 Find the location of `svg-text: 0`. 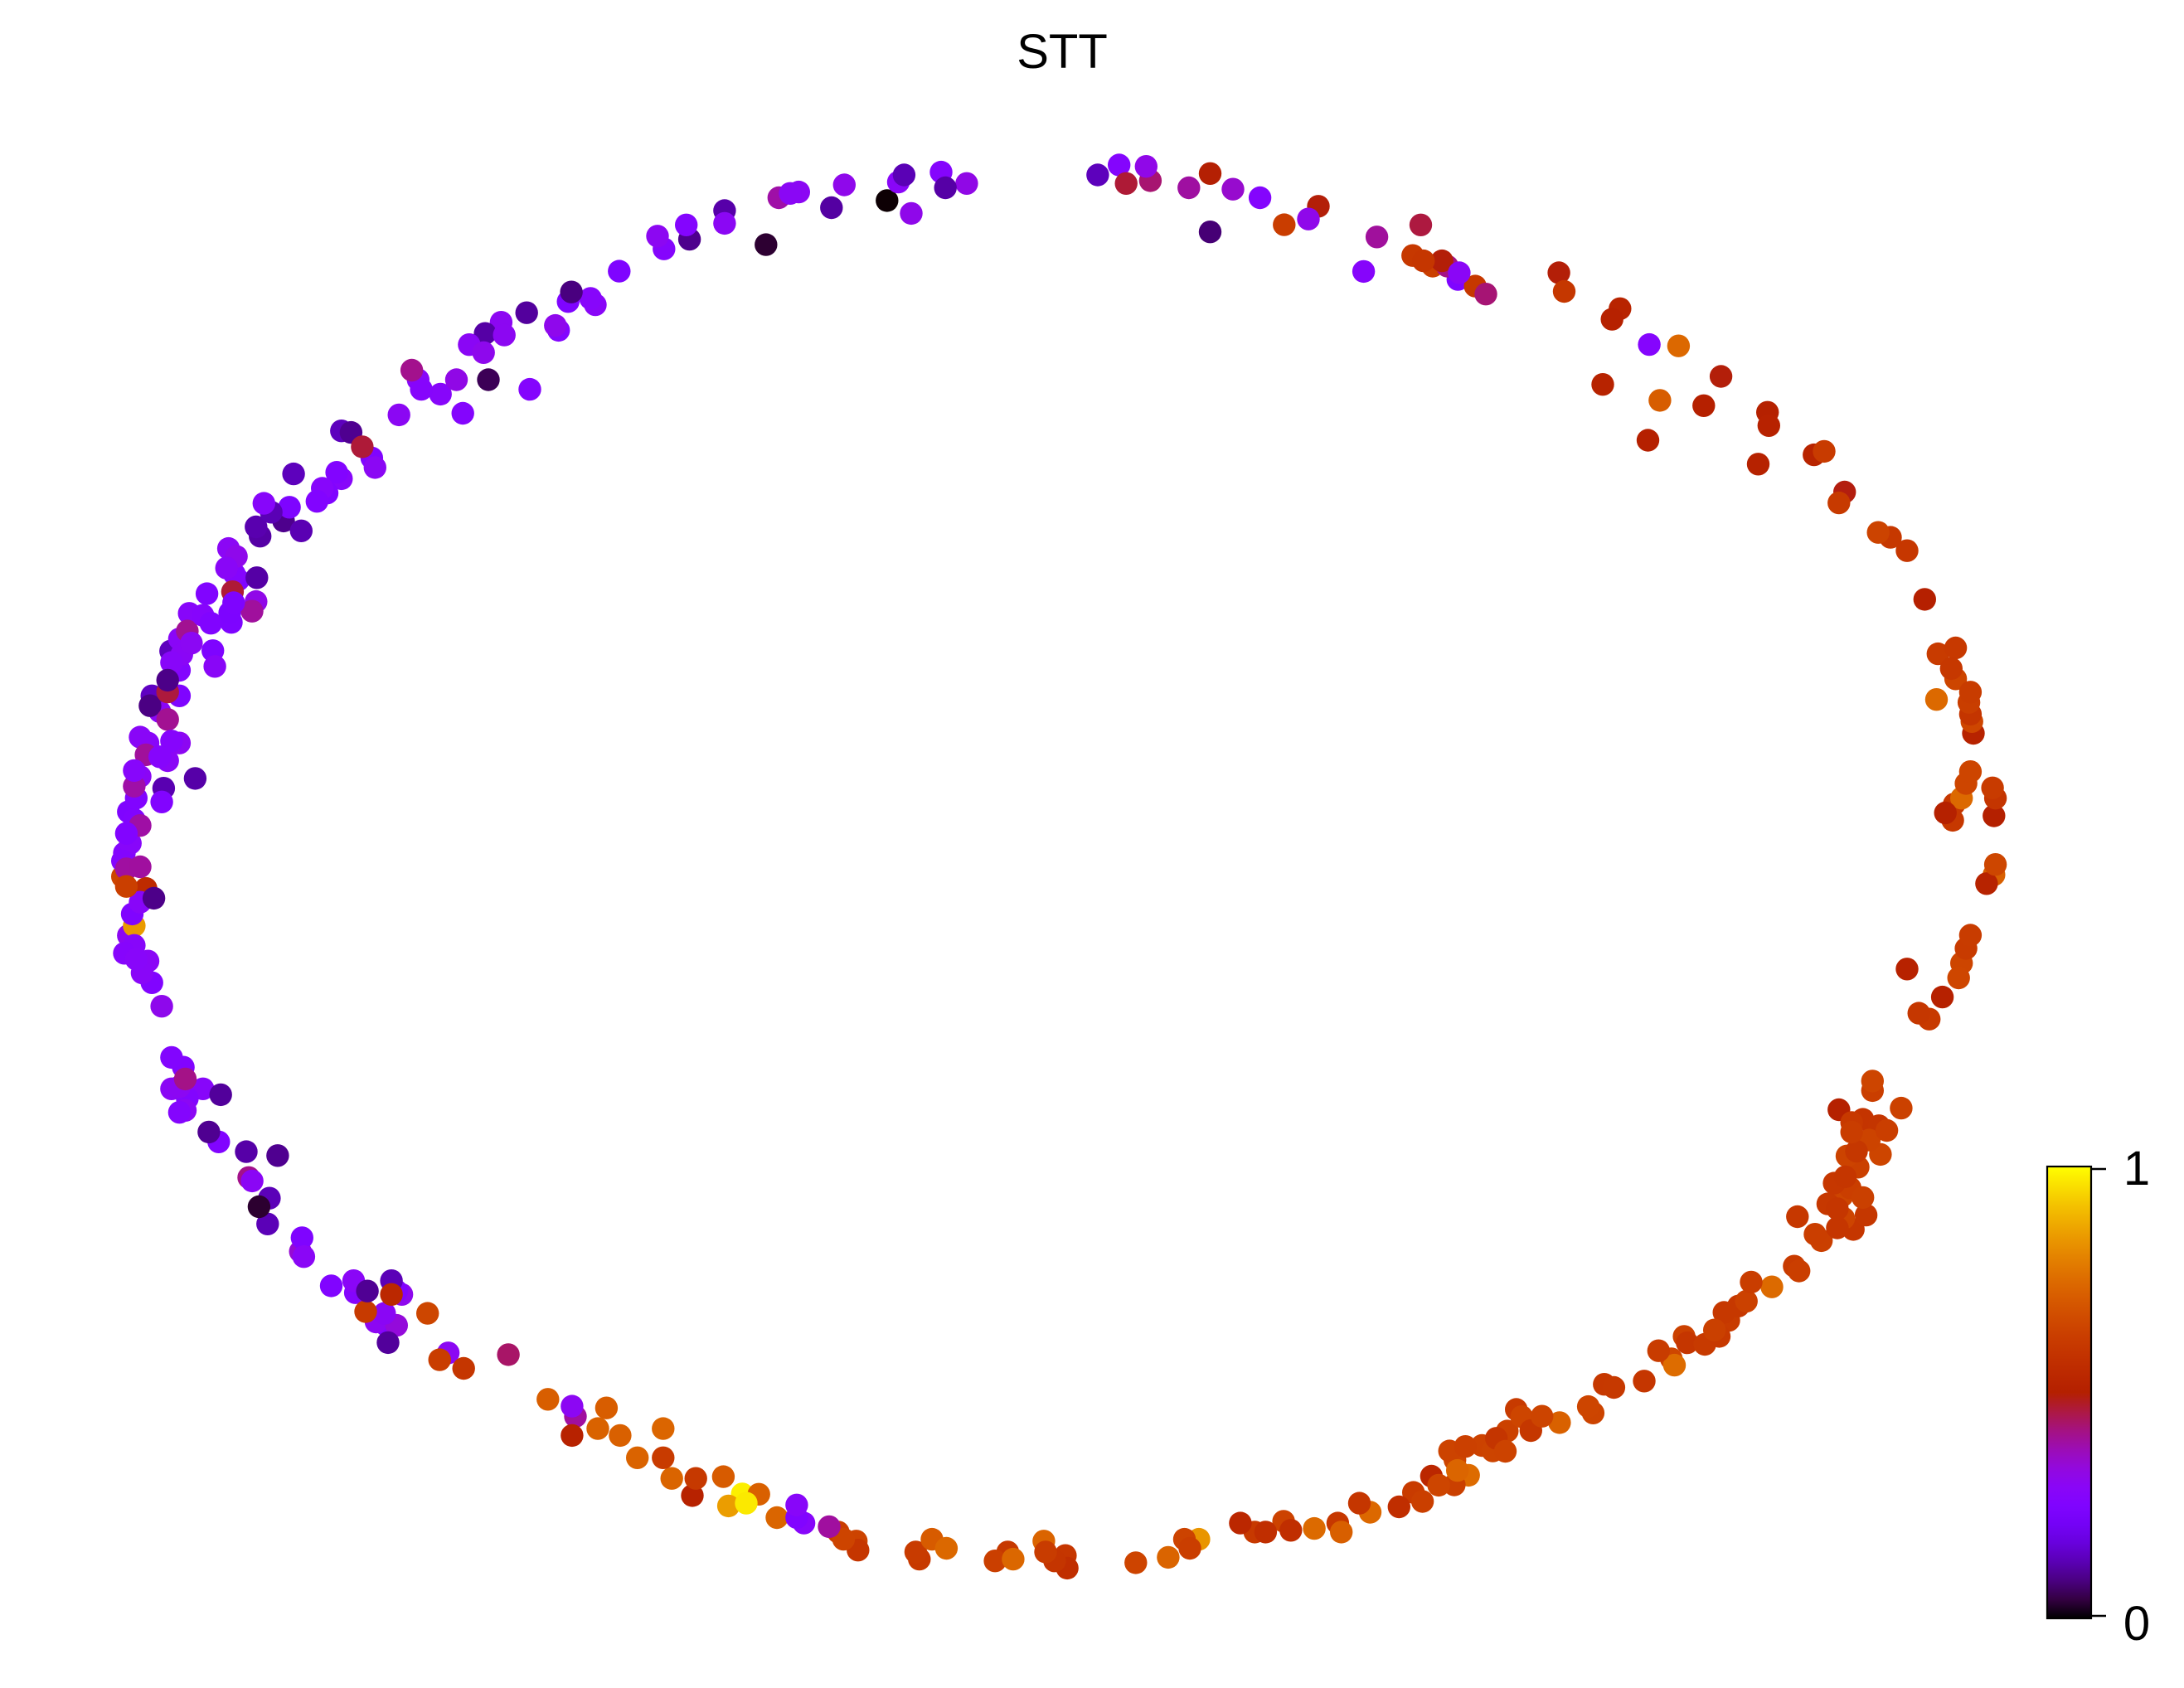

svg-text: 0 is located at coordinates (2136, 1624).